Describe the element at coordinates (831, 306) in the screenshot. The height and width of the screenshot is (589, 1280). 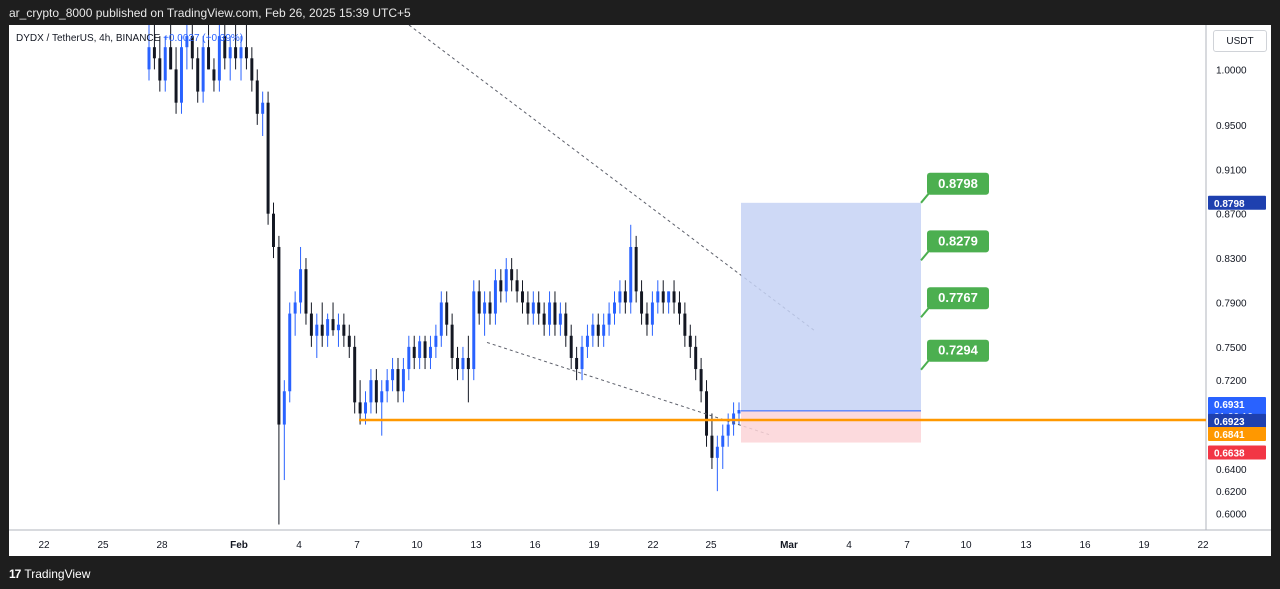
I see `target-zone` at that location.